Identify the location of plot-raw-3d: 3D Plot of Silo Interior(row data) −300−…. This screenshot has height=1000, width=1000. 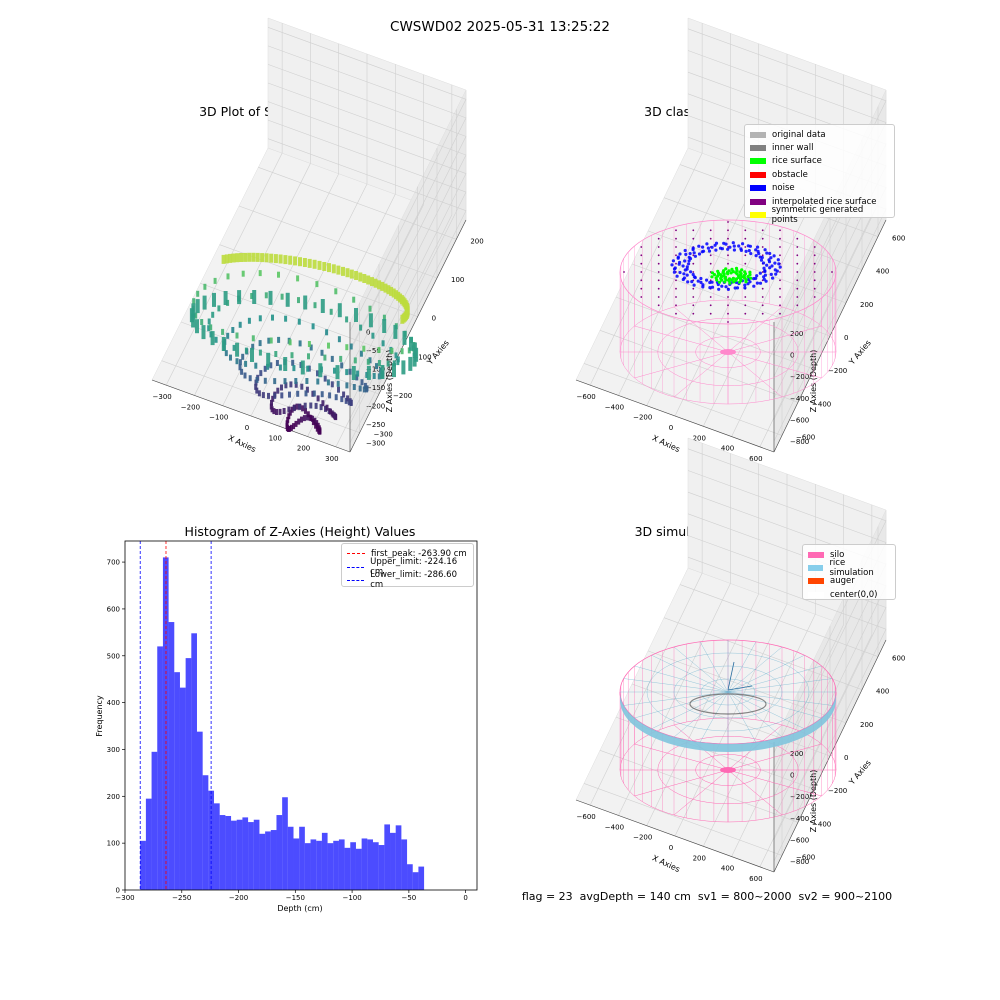
(317, 240).